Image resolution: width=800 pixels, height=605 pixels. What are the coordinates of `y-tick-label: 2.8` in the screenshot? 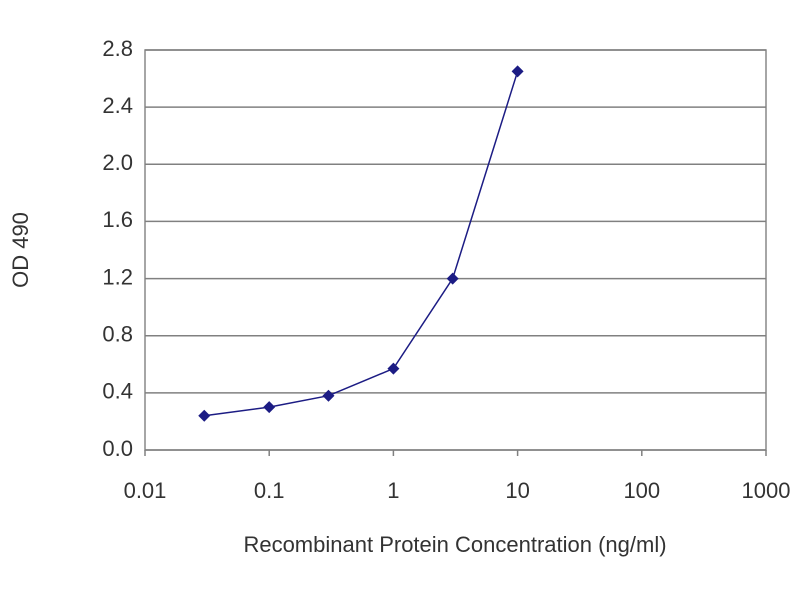 It's located at (117, 48).